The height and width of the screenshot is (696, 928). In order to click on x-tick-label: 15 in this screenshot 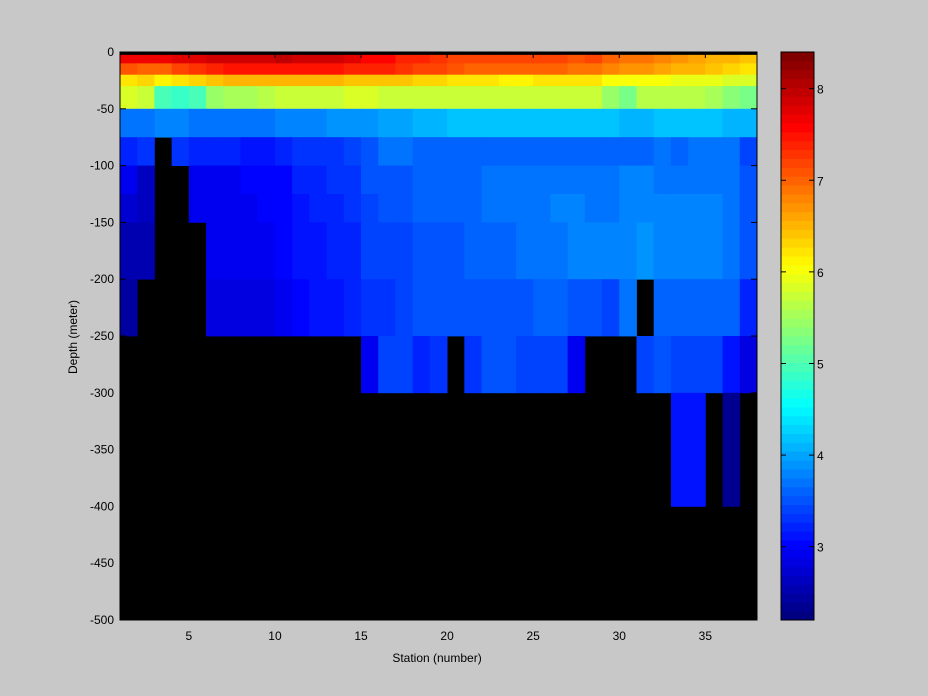, I will do `click(361, 636)`.